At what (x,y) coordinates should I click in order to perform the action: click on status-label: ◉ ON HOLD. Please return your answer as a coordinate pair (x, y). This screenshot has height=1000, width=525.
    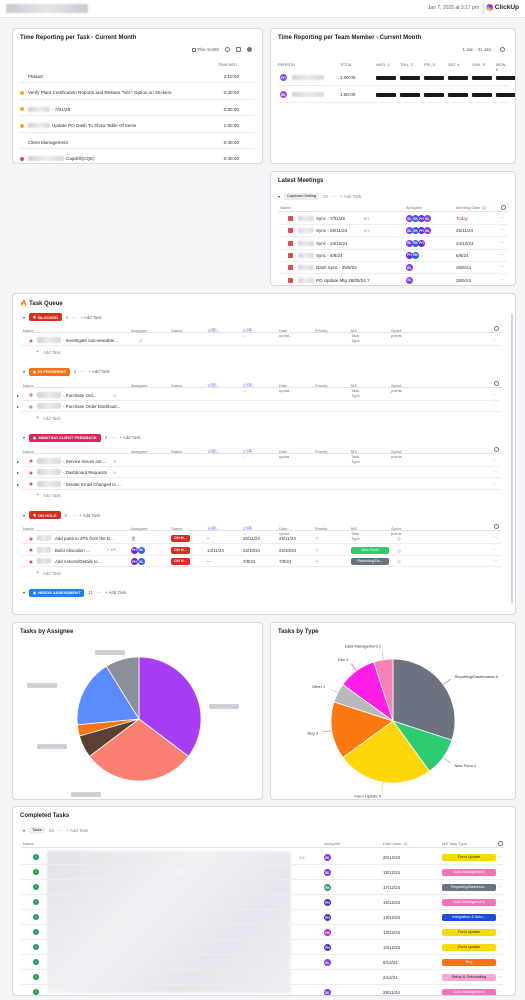
    Looking at the image, I should click on (45, 515).